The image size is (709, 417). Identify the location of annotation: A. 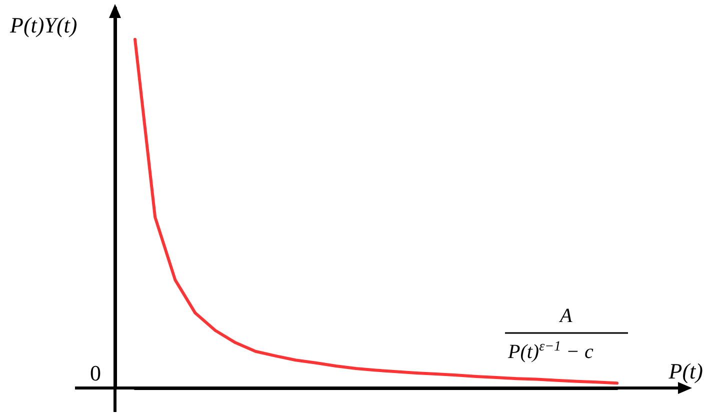
(565, 316).